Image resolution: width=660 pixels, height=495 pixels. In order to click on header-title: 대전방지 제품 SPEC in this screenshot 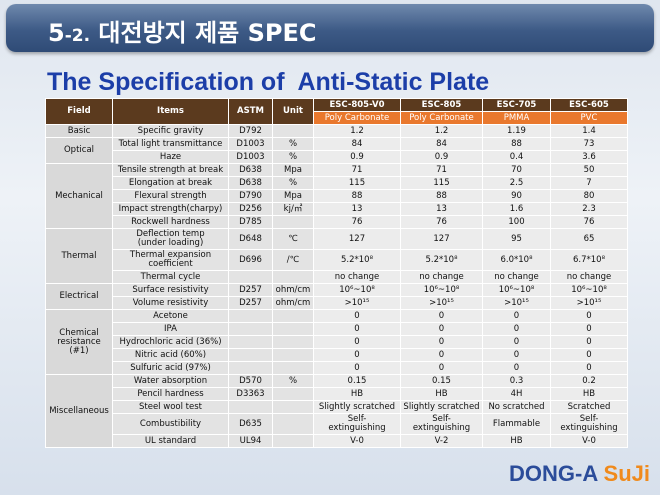, I will do `click(207, 33)`.